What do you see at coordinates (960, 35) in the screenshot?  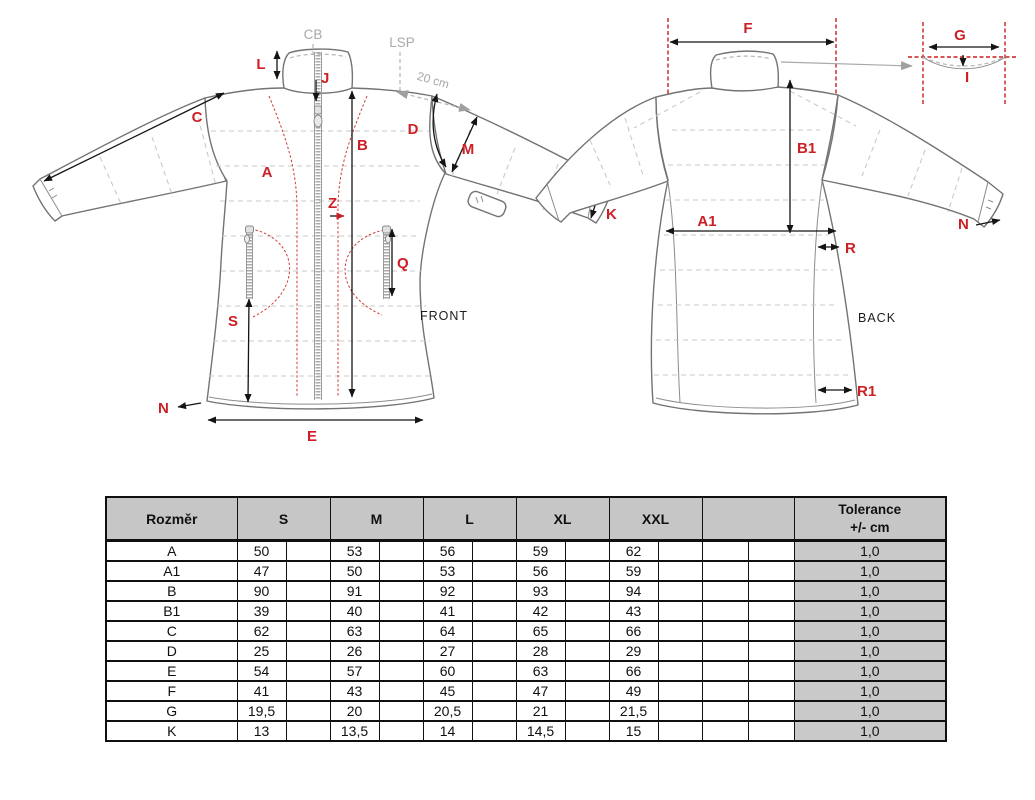 I see `measure-label-g: G` at bounding box center [960, 35].